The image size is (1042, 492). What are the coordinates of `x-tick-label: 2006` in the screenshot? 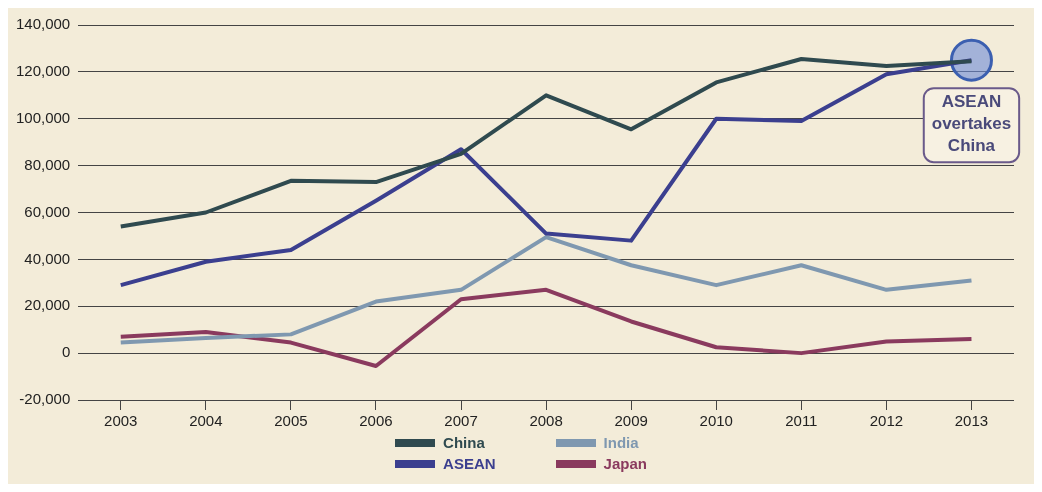 It's located at (376, 421).